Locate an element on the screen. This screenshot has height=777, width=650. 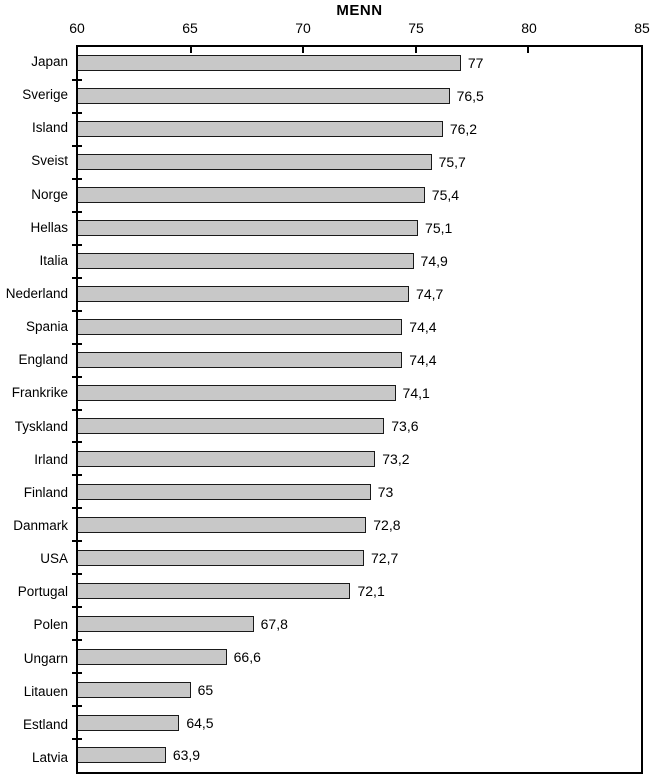
bar-row: 73 is located at coordinates (359, 491).